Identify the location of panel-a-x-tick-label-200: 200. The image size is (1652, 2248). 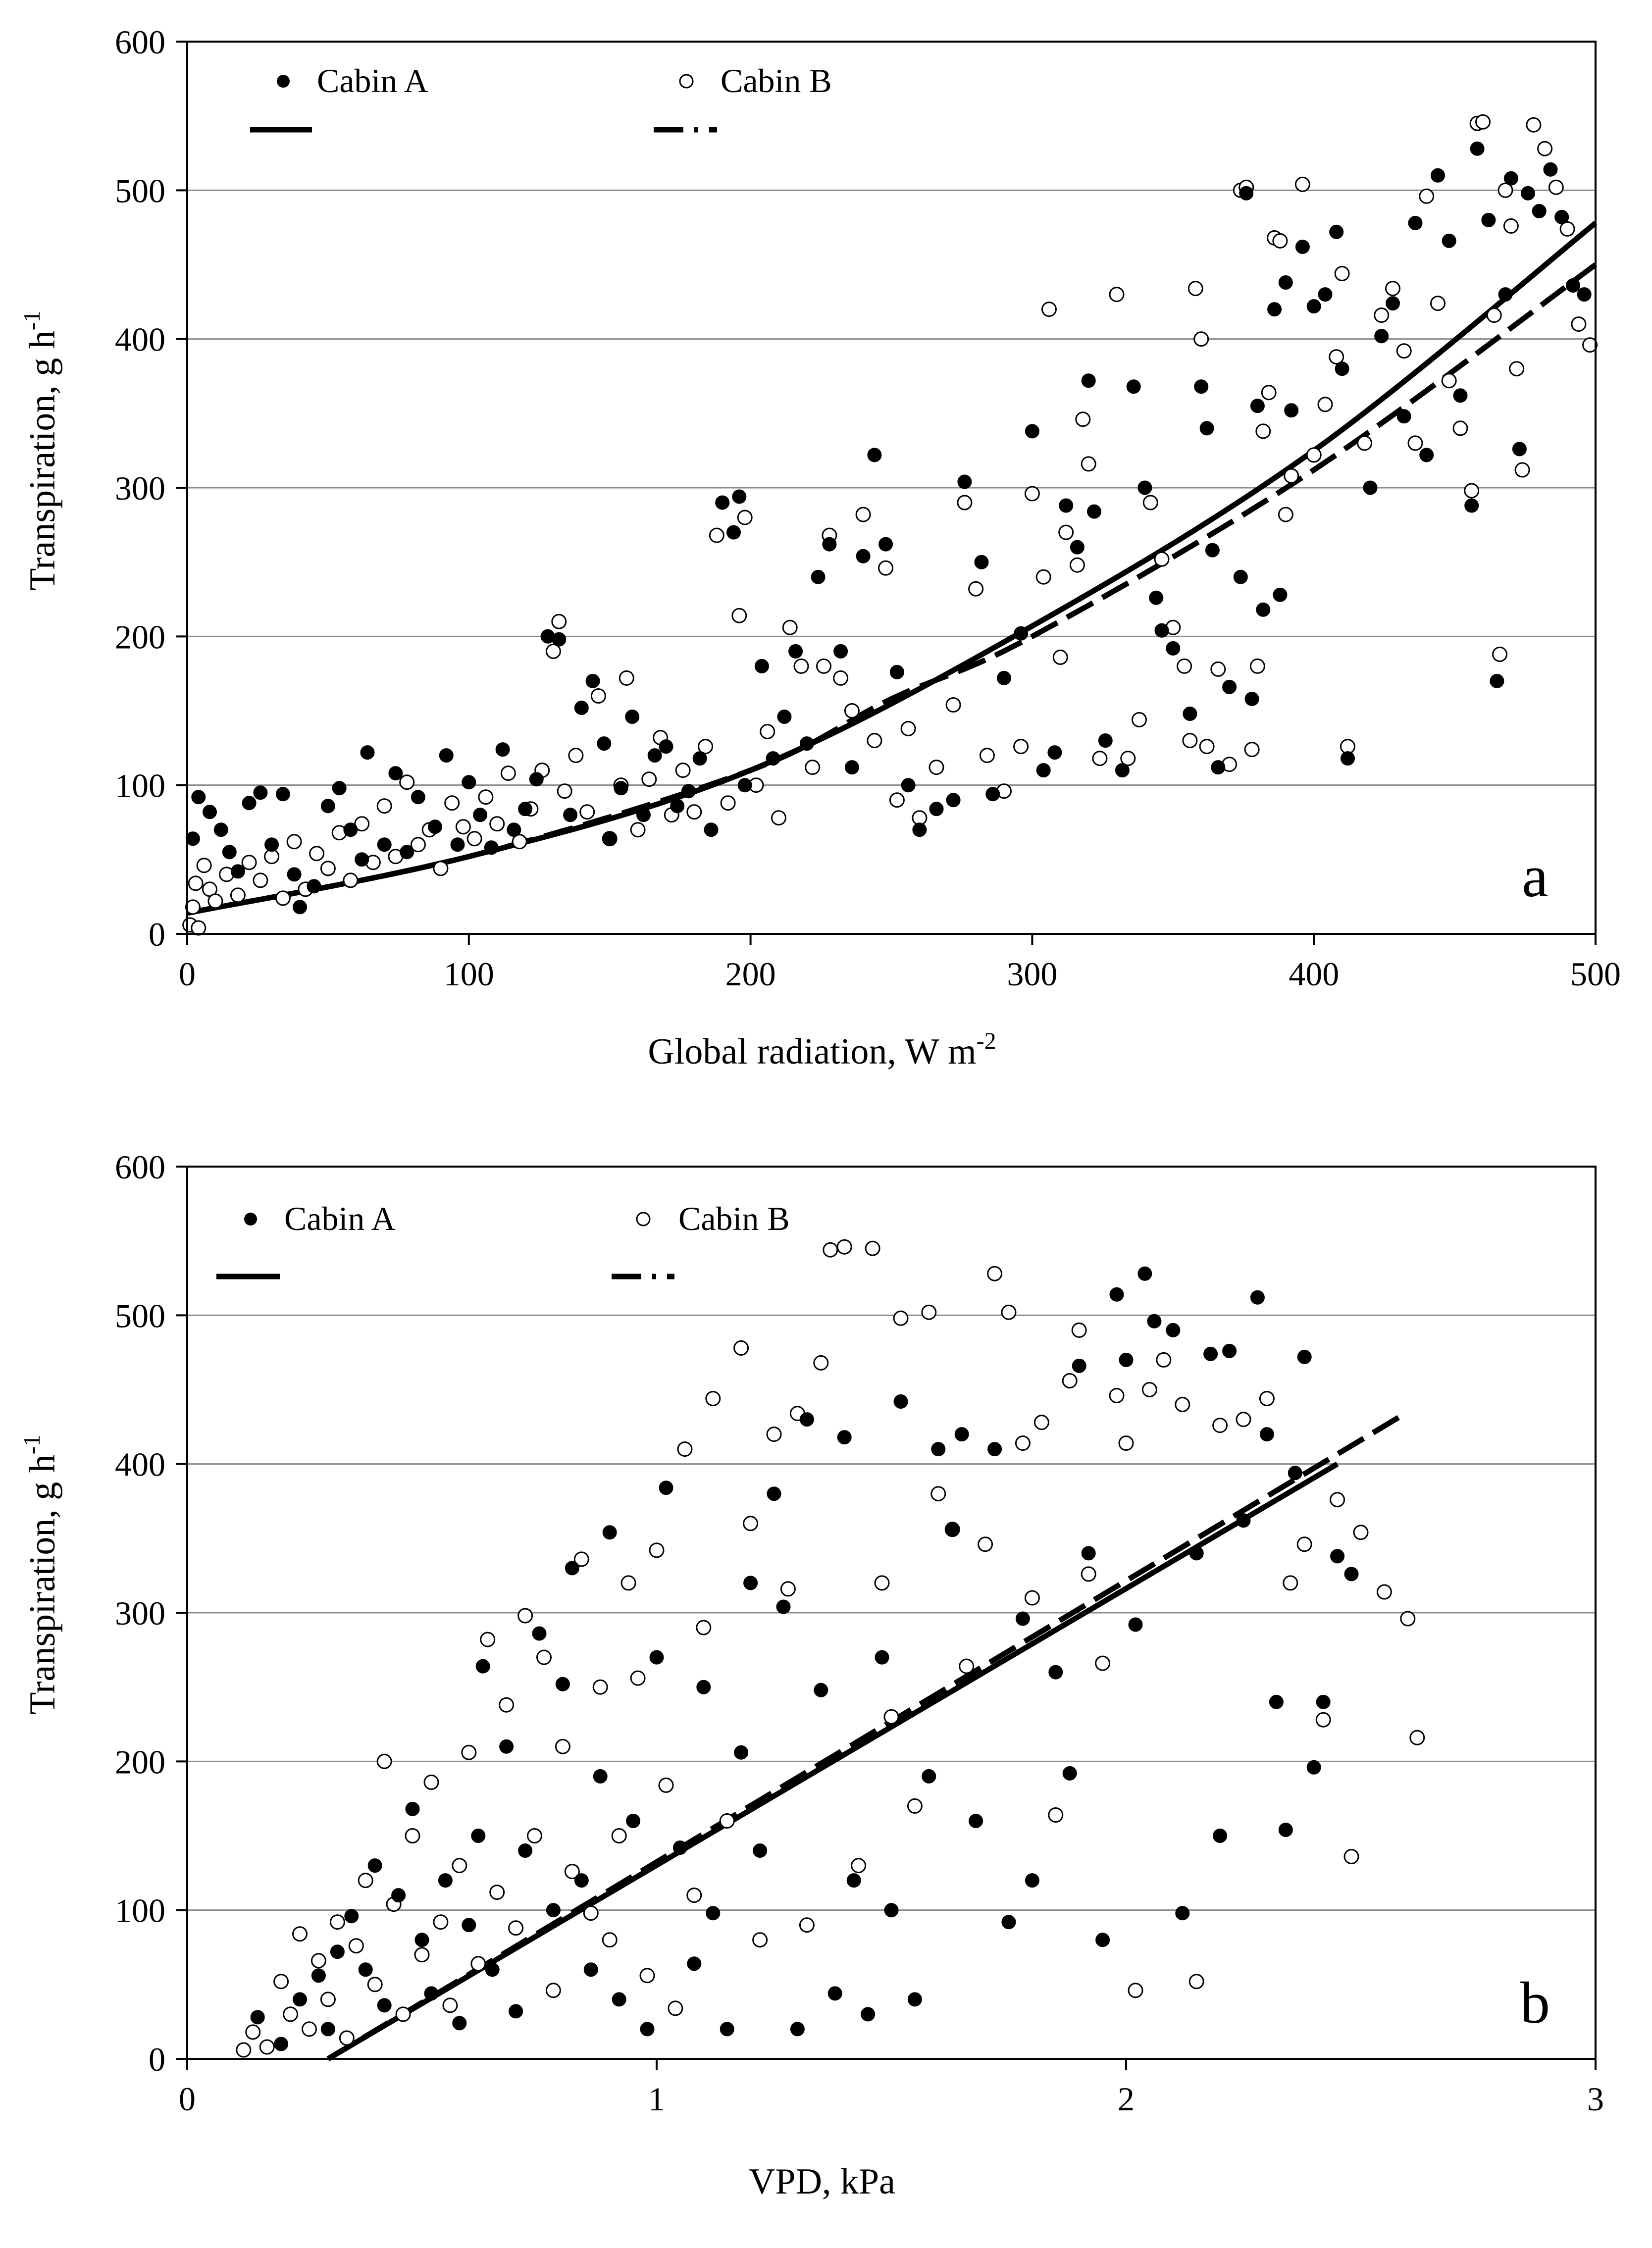
(750, 974).